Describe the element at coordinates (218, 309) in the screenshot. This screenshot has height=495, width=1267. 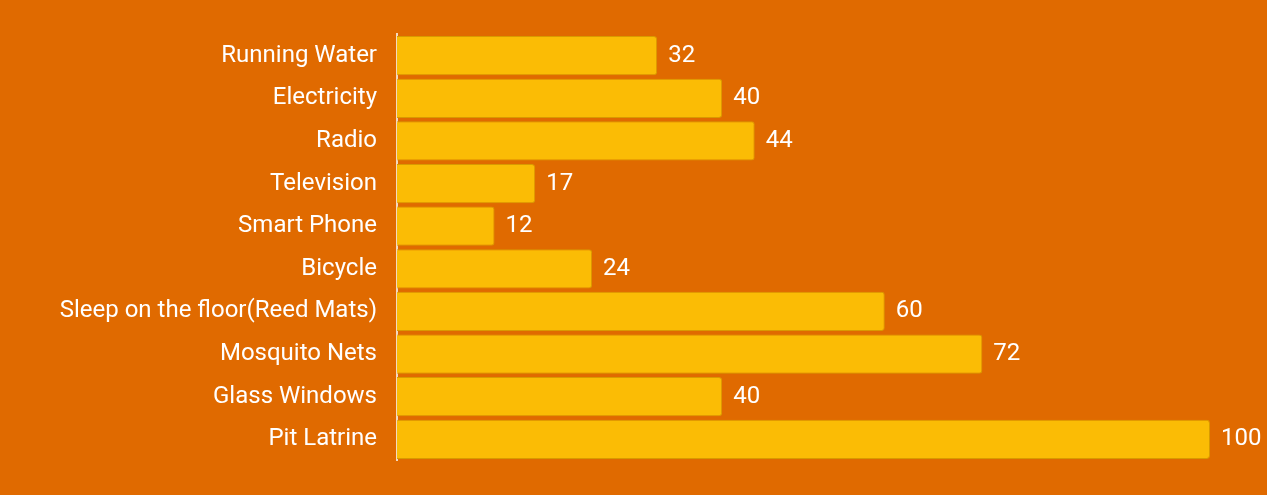
I see `y-tick-label: Sleep on the floor(Reed Mats)` at that location.